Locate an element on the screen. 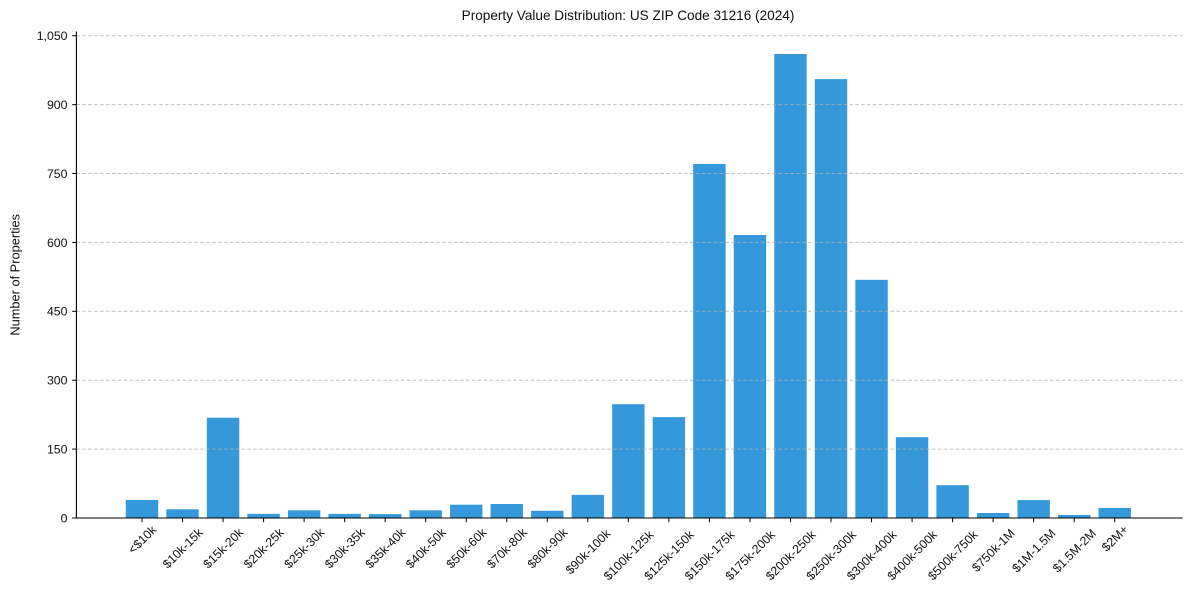 The image size is (1189, 590). svg-text: 1,050 is located at coordinates (52, 36).